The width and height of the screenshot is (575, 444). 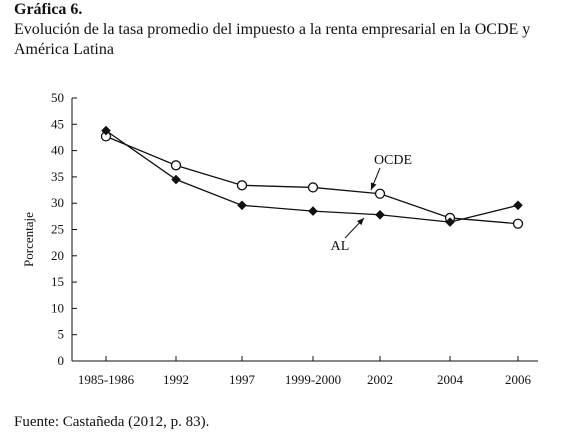 What do you see at coordinates (57, 255) in the screenshot?
I see `y-tick-label: 20` at bounding box center [57, 255].